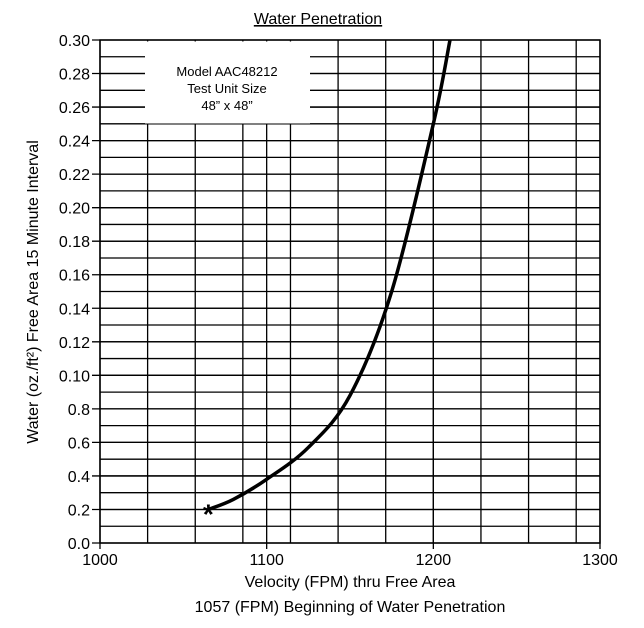 Image resolution: width=644 pixels, height=628 pixels. Describe the element at coordinates (74, 276) in the screenshot. I see `y-tick-label: 0.16` at that location.